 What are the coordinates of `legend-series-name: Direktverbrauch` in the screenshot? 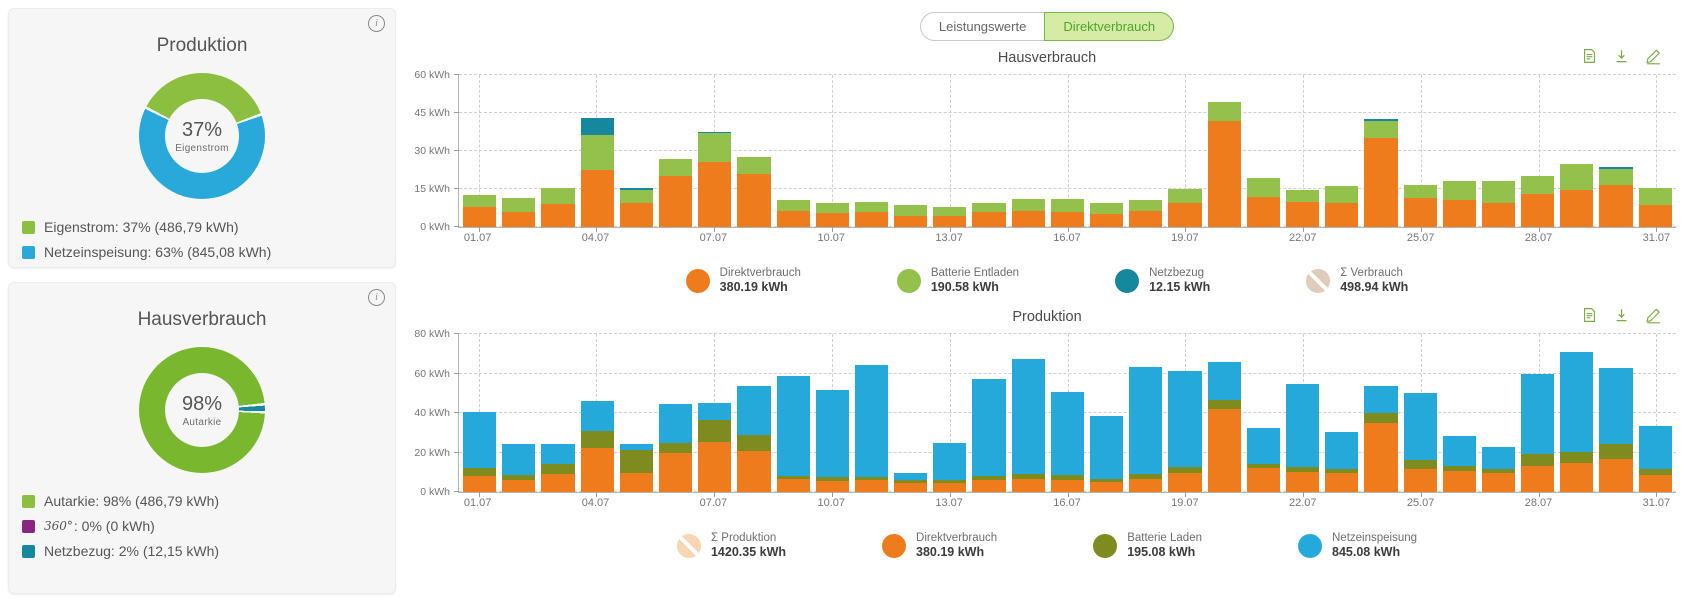 It's located at (760, 273).